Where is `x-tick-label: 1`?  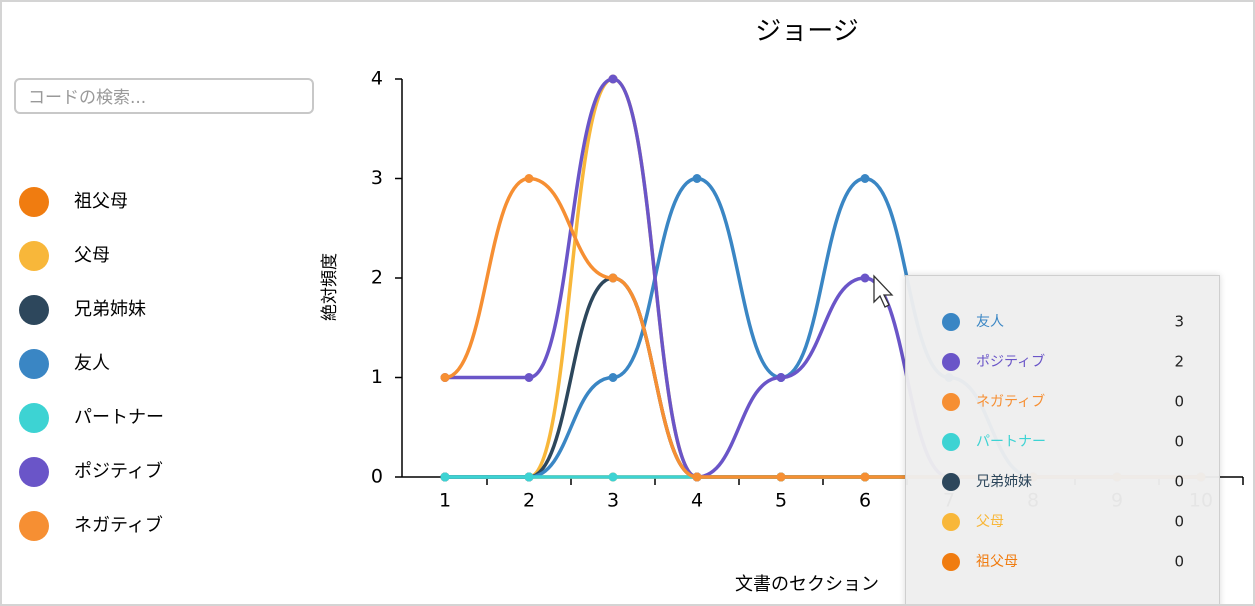 x-tick-label: 1 is located at coordinates (445, 501).